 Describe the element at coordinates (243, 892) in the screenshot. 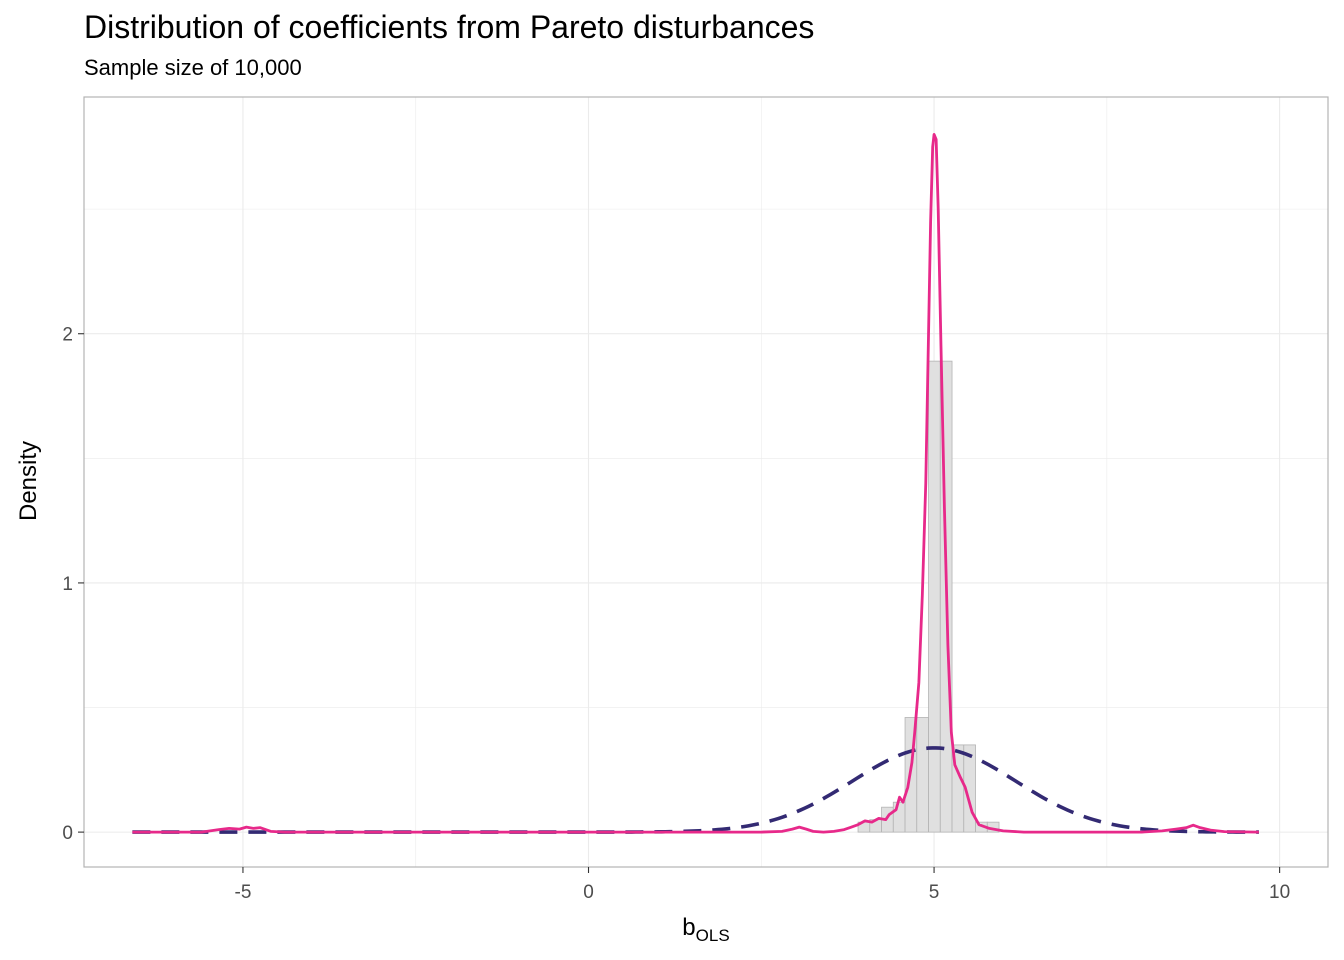

I see `x-tick-label: -5` at that location.